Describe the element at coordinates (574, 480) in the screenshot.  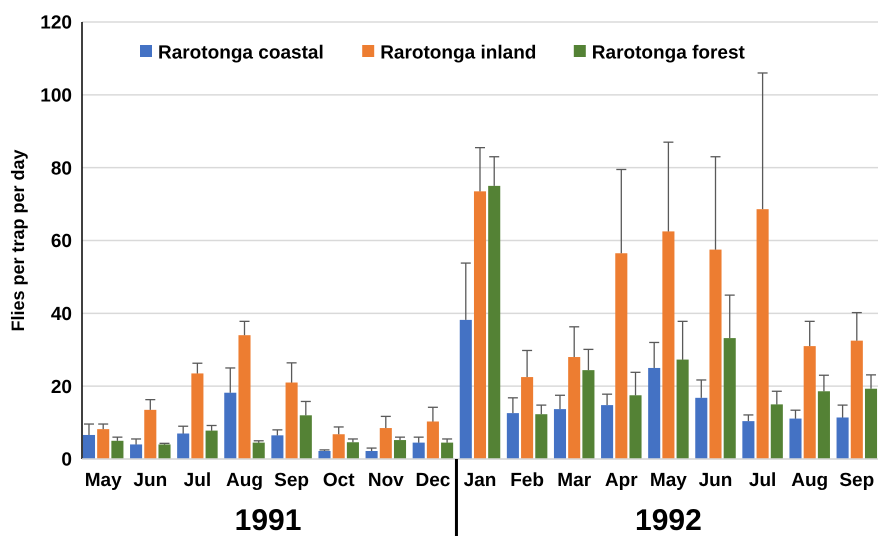
I see `x-tick-label: Mar` at that location.